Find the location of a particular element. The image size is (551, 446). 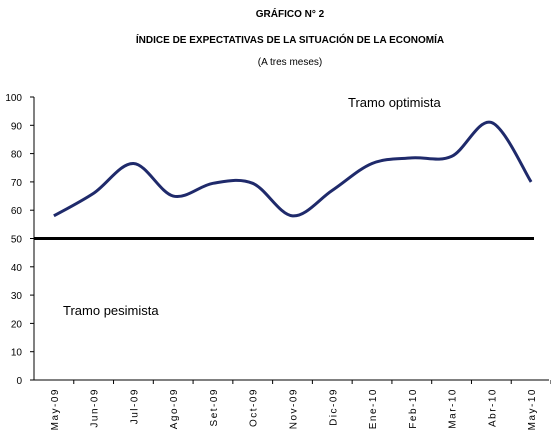

y-tick-label: 0 is located at coordinates (19, 381).